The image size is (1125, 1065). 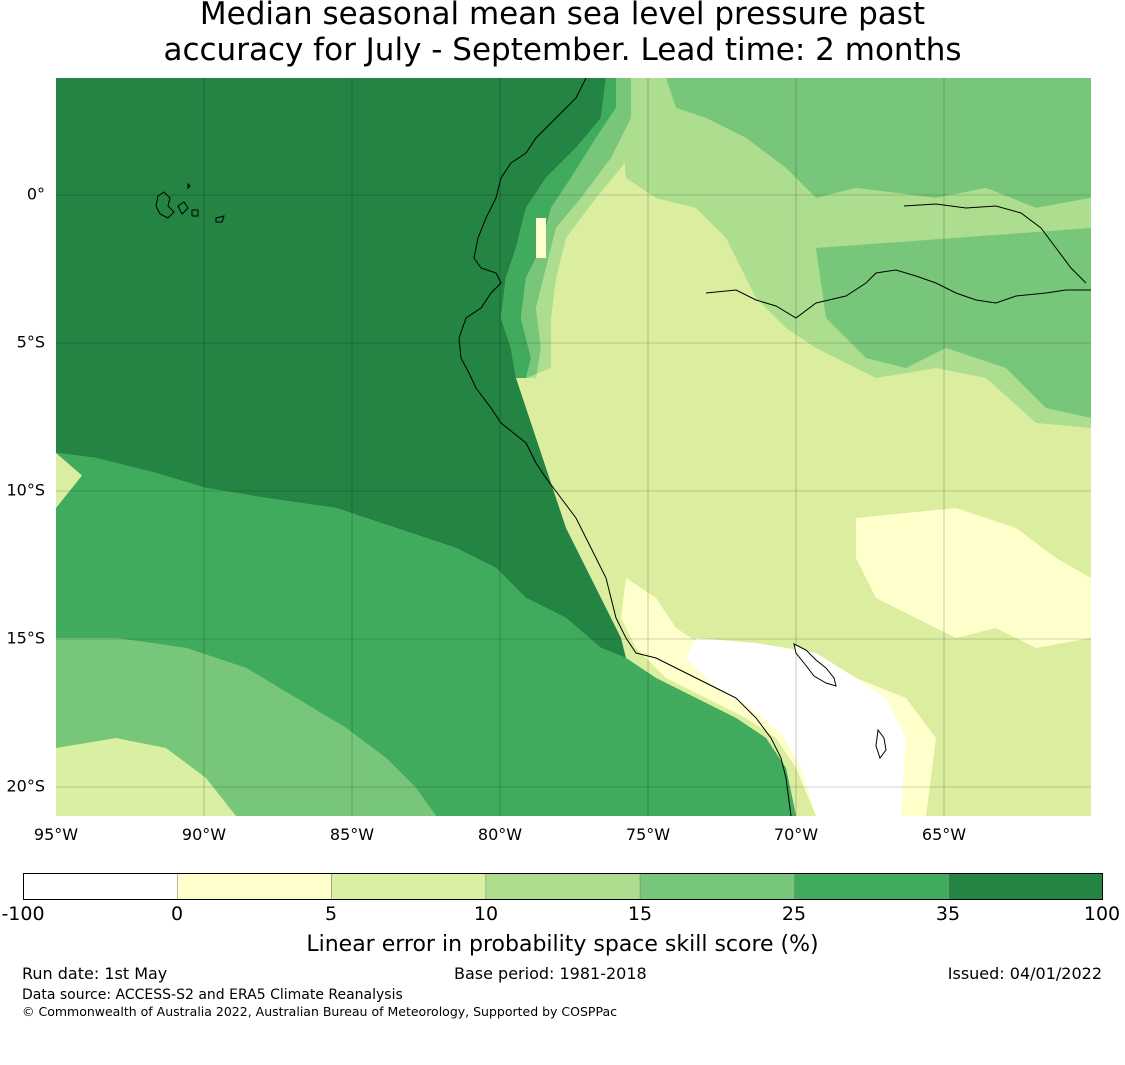 What do you see at coordinates (23, 914) in the screenshot?
I see `cbar-tick-neg100: -100` at bounding box center [23, 914].